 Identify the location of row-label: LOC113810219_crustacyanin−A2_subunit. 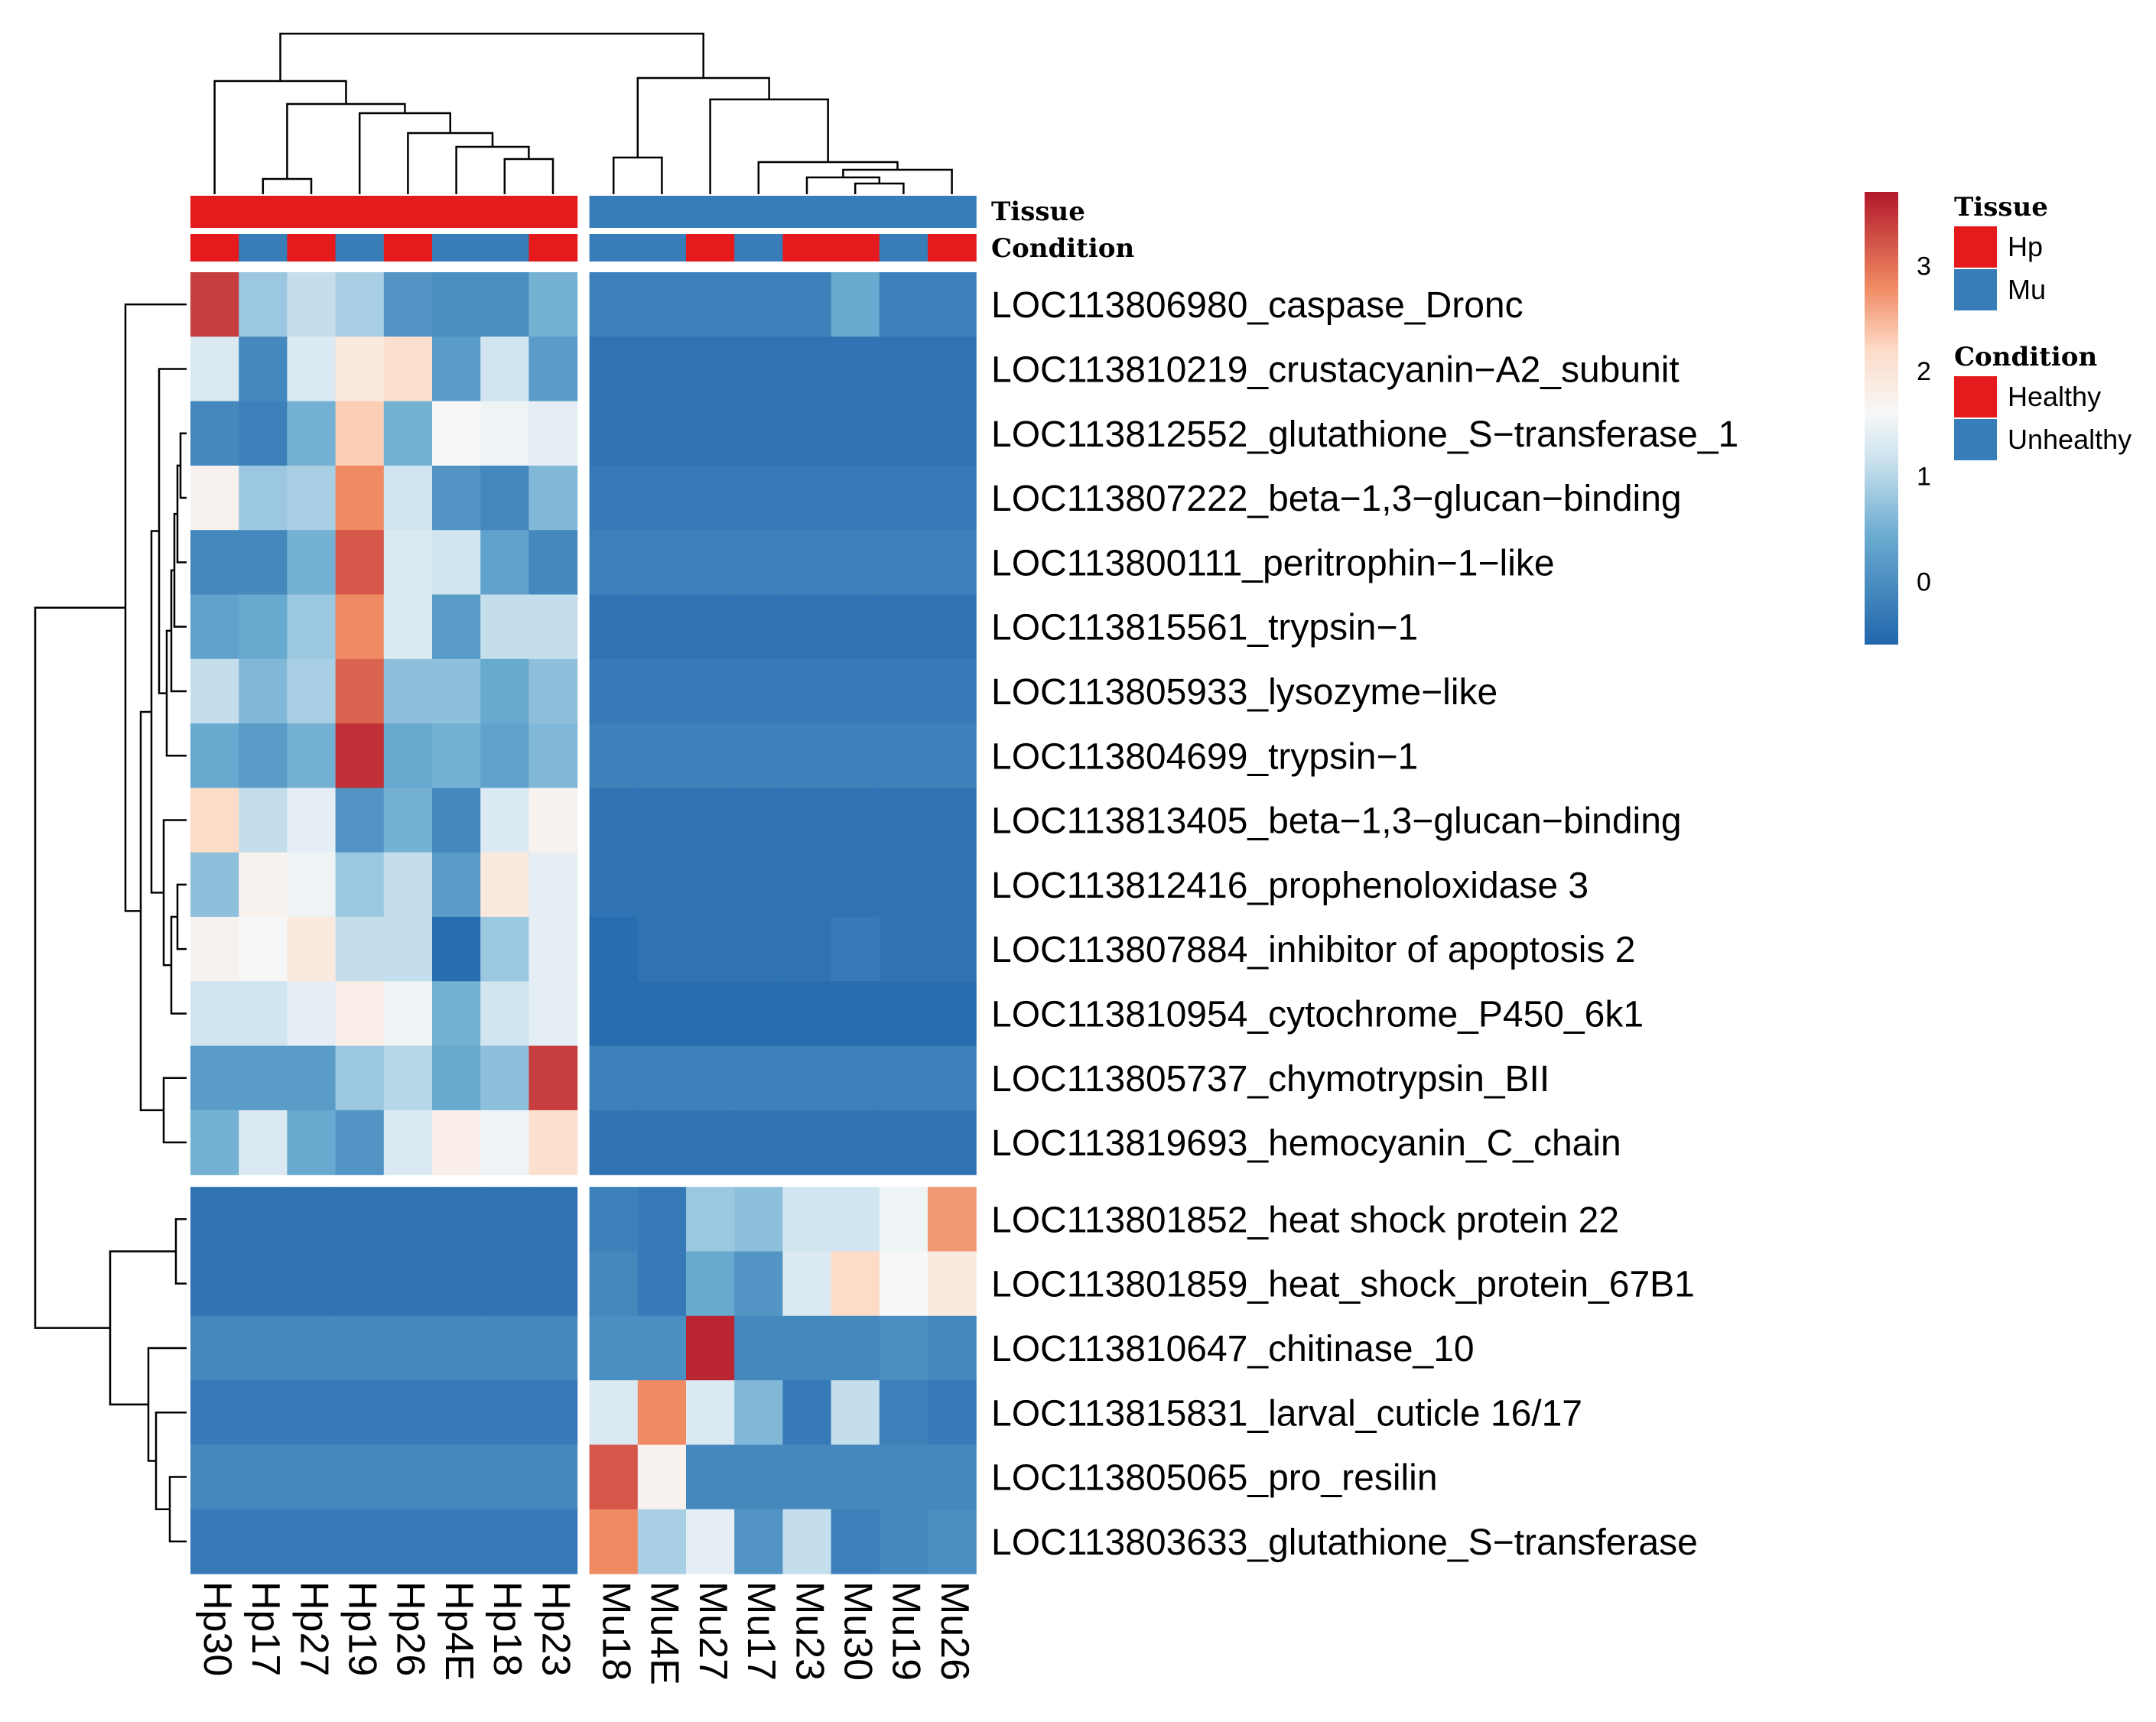
(1335, 369).